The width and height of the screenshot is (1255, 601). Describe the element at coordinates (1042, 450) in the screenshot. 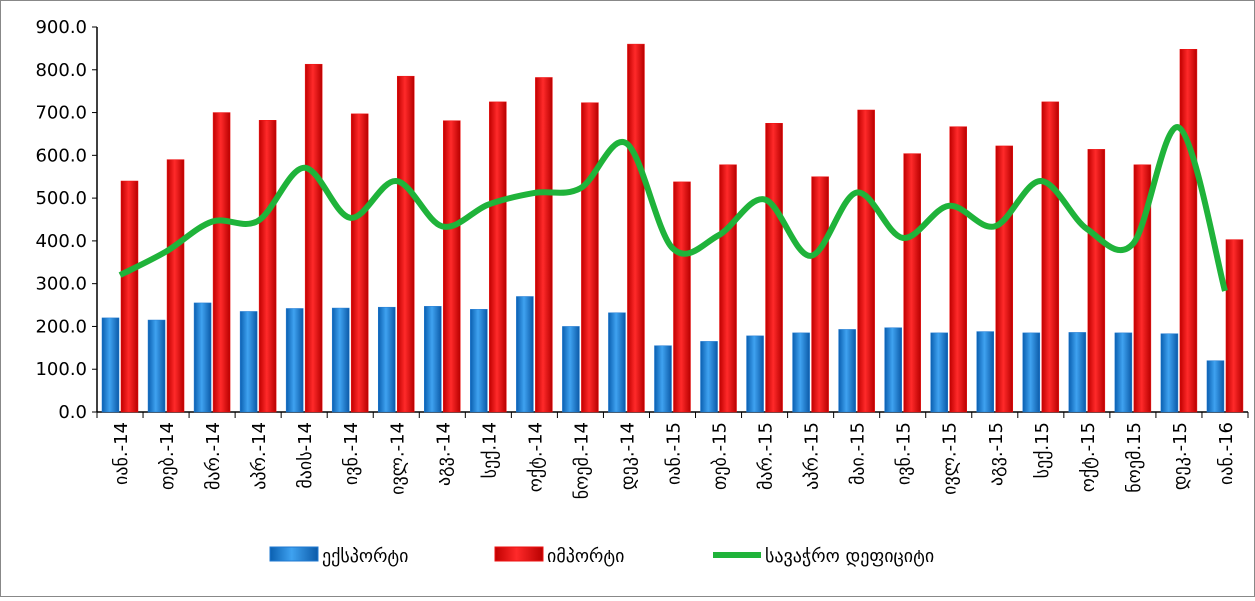

I see `x-tick-label: სექ.15` at that location.